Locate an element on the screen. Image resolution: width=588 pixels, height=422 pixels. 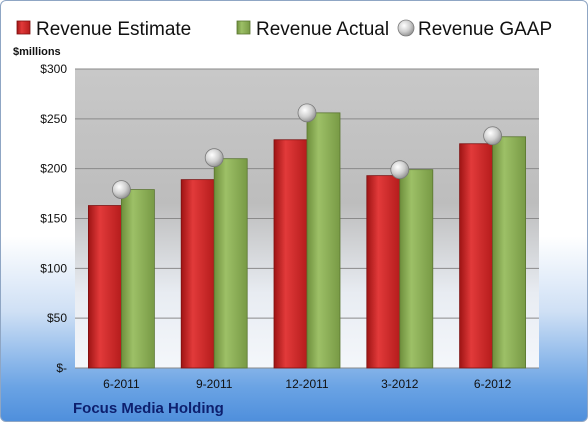
legend-label: Revenue GAAP is located at coordinates (485, 29).